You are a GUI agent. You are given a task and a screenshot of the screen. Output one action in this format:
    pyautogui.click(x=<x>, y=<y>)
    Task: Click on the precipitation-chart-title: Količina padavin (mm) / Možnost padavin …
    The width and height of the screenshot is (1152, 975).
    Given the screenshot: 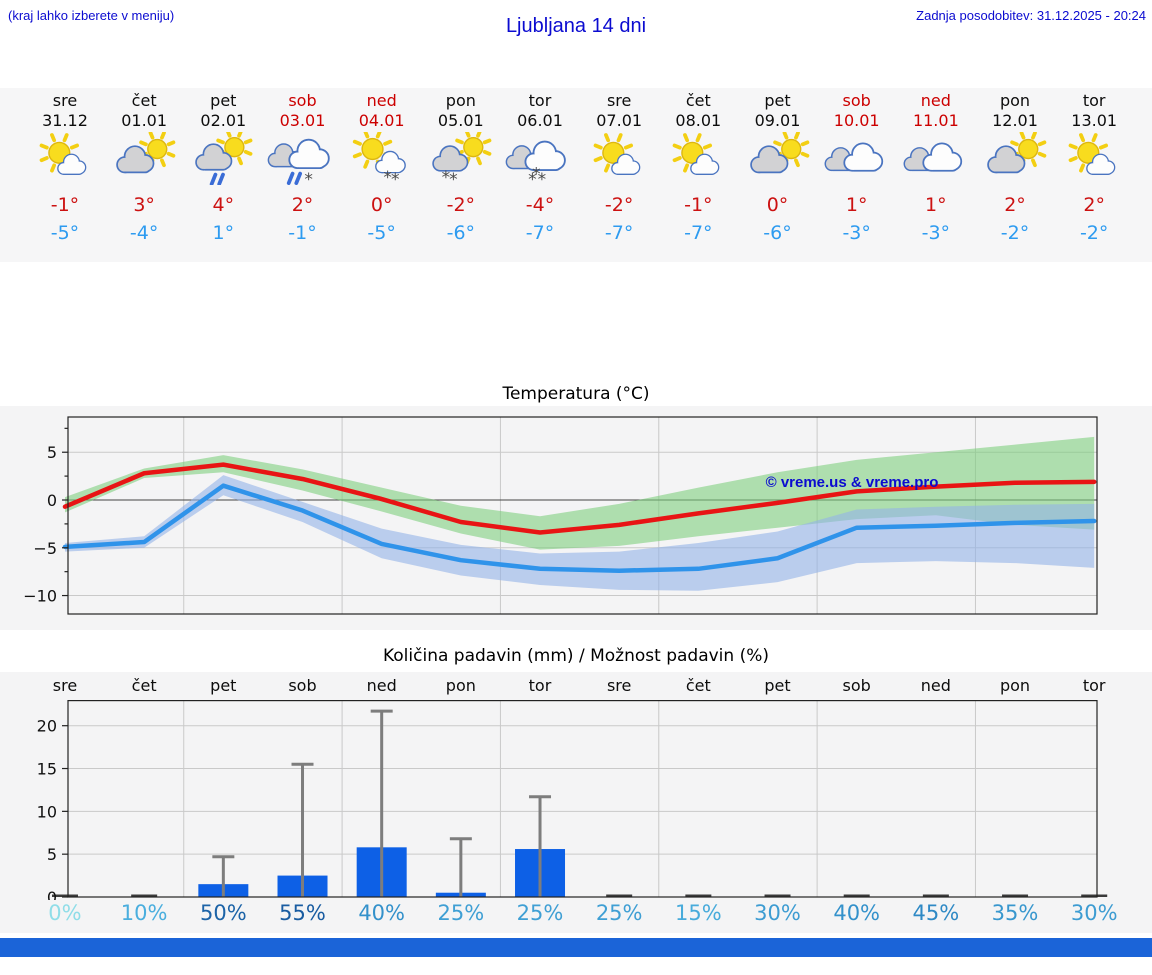 What is the action you would take?
    pyautogui.click(x=575, y=656)
    